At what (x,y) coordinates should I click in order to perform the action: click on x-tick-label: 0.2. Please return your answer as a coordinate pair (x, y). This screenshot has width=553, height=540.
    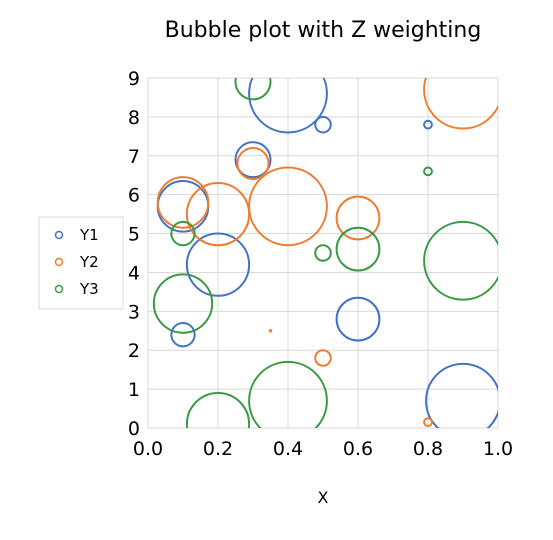
    Looking at the image, I should click on (218, 449).